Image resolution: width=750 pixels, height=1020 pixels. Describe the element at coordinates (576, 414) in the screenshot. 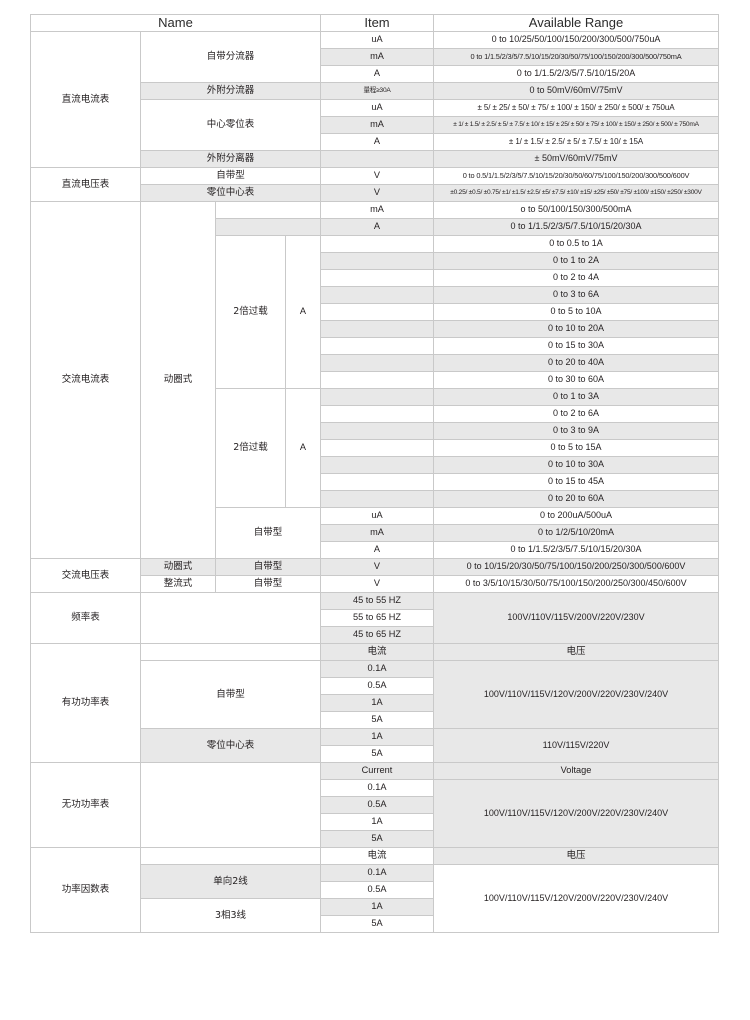

I see `range-cell: 0 to 2 to 6A` at that location.